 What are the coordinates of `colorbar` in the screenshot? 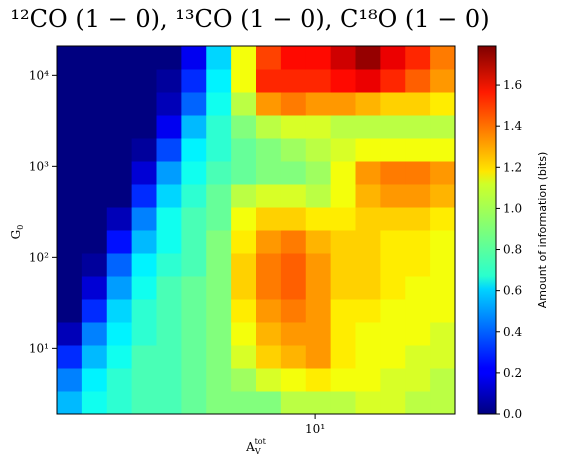 It's located at (487, 230).